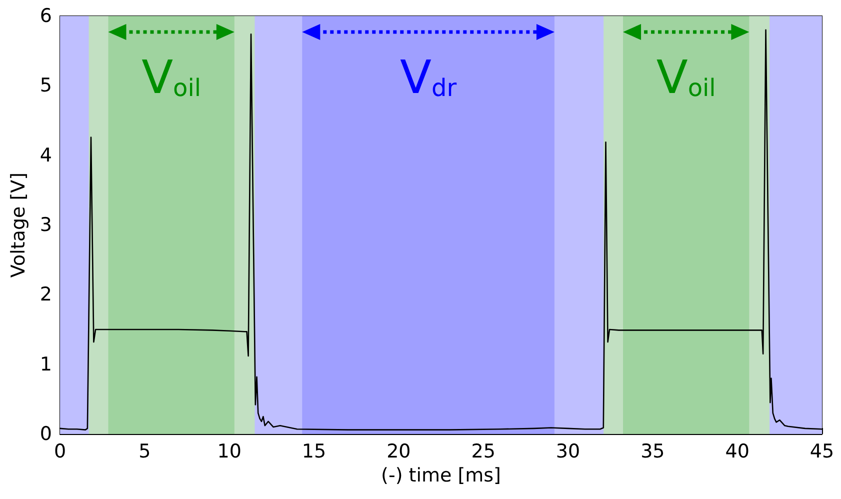  I want to click on x-tick-label: 30, so click(568, 451).